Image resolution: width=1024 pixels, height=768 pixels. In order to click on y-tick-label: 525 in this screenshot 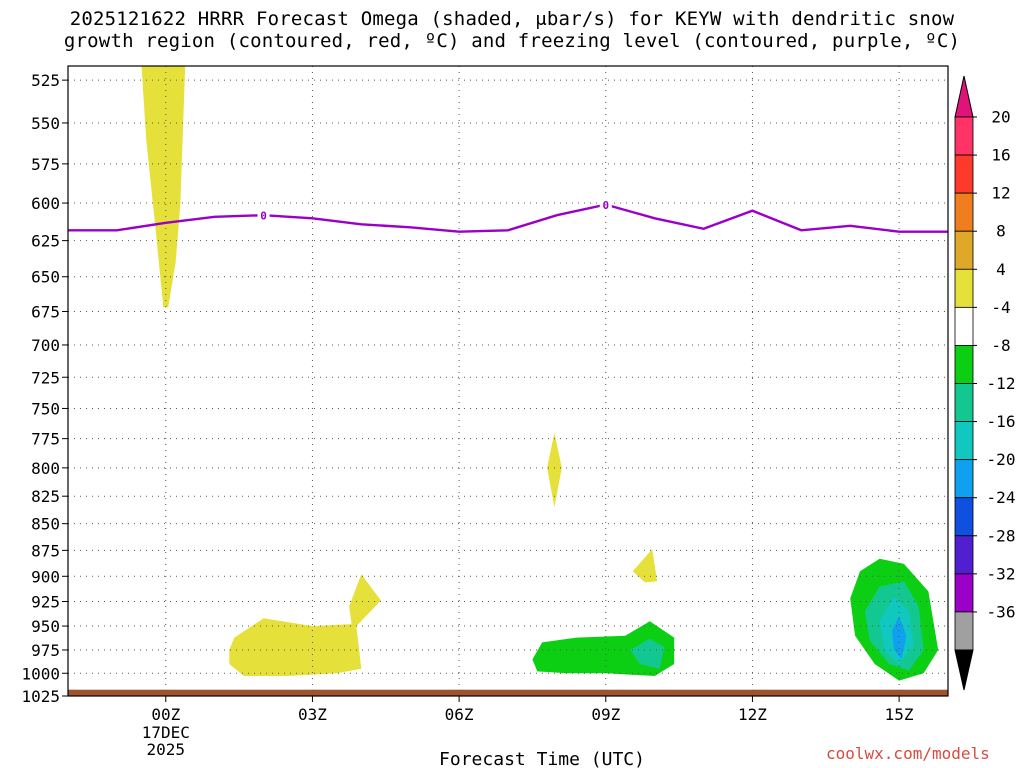, I will do `click(45, 80)`.